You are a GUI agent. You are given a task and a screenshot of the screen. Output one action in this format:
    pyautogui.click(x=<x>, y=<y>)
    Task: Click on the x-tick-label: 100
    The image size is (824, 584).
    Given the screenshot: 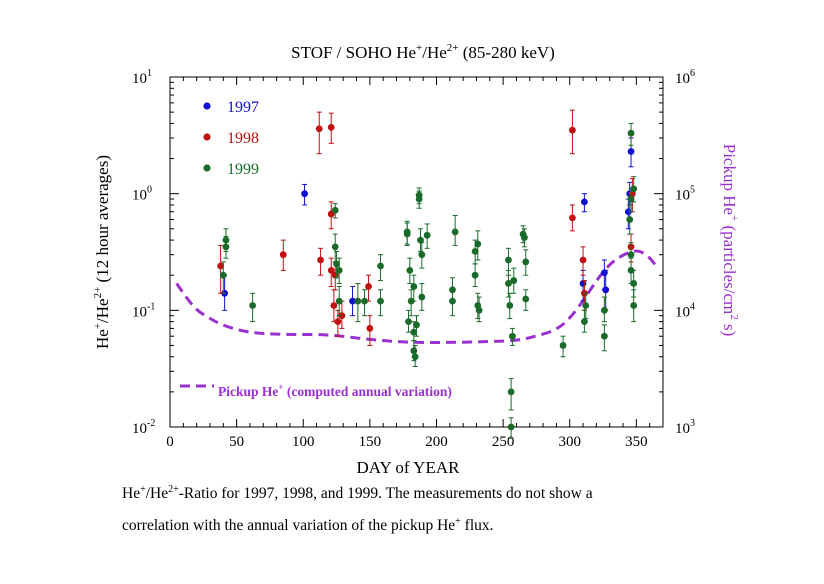 What is the action you would take?
    pyautogui.click(x=303, y=442)
    